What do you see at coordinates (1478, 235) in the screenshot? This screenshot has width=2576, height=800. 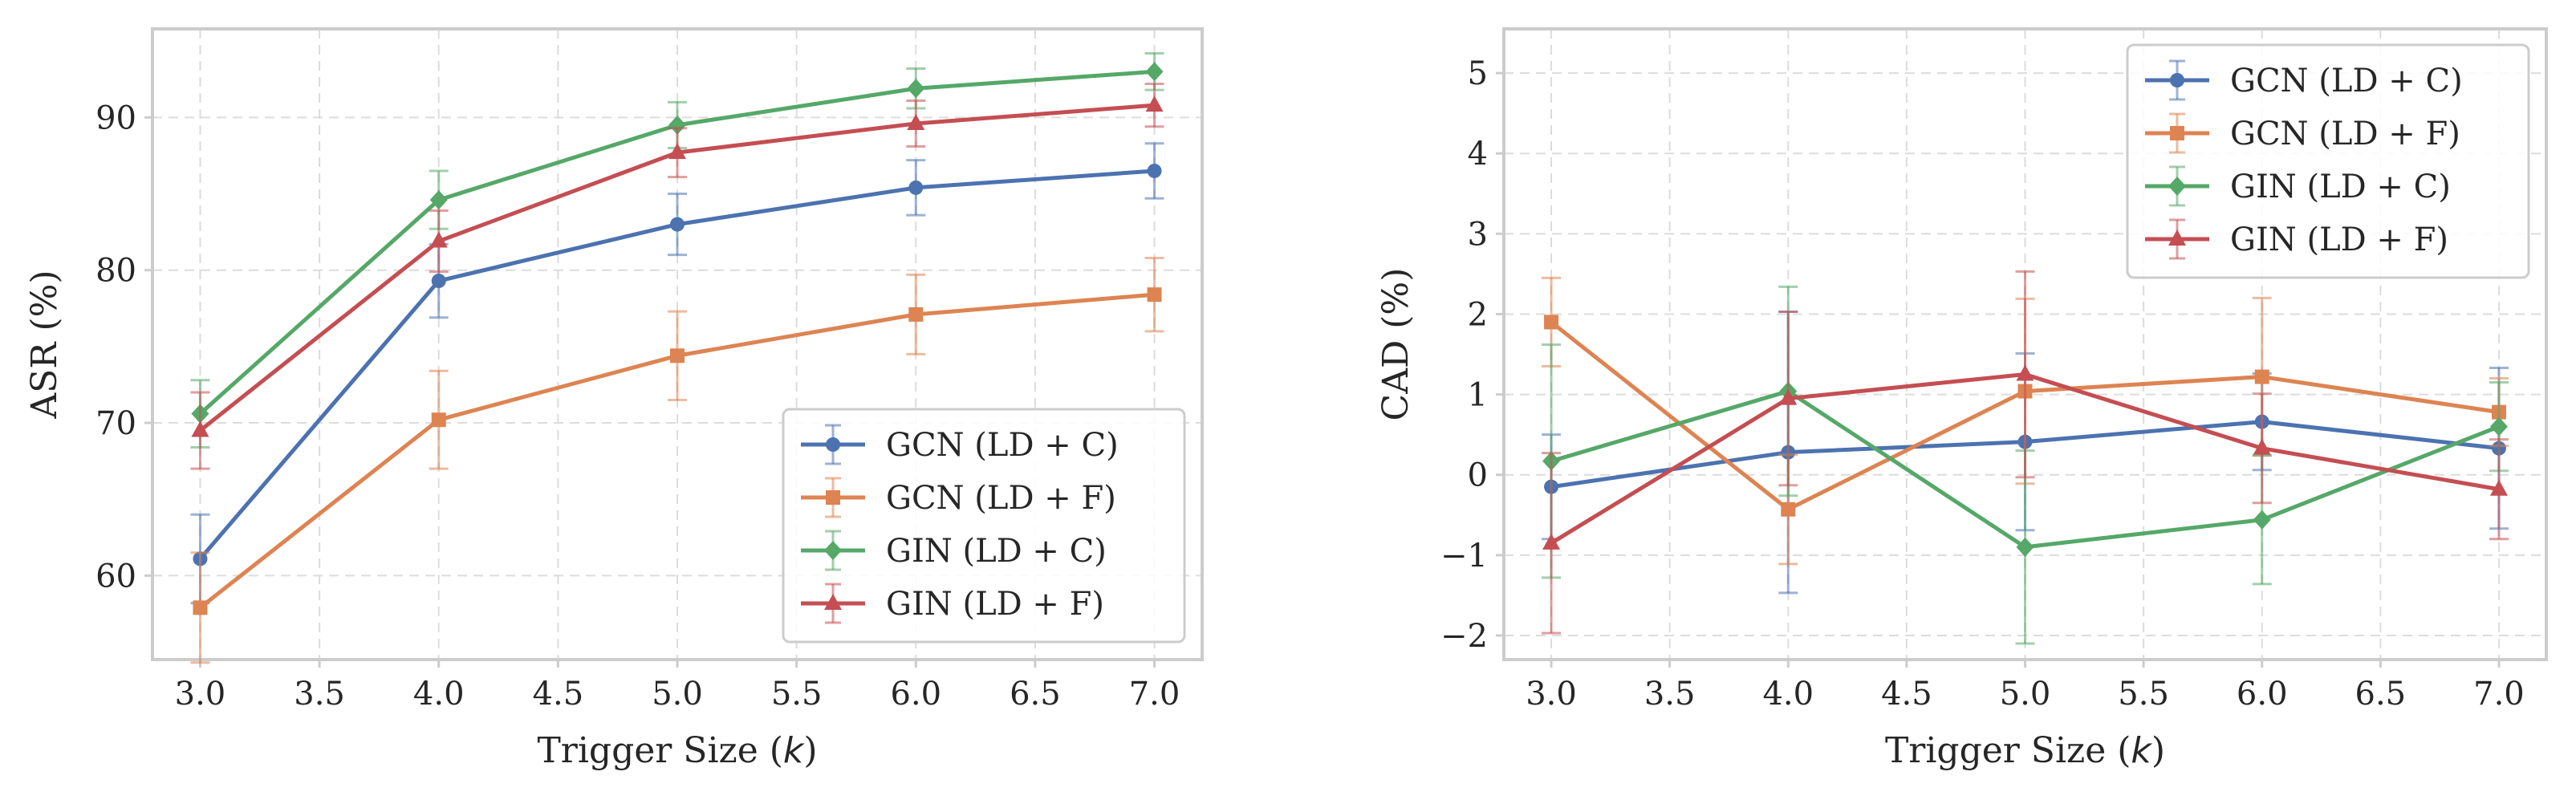 I see `y-tick-label: 3` at bounding box center [1478, 235].